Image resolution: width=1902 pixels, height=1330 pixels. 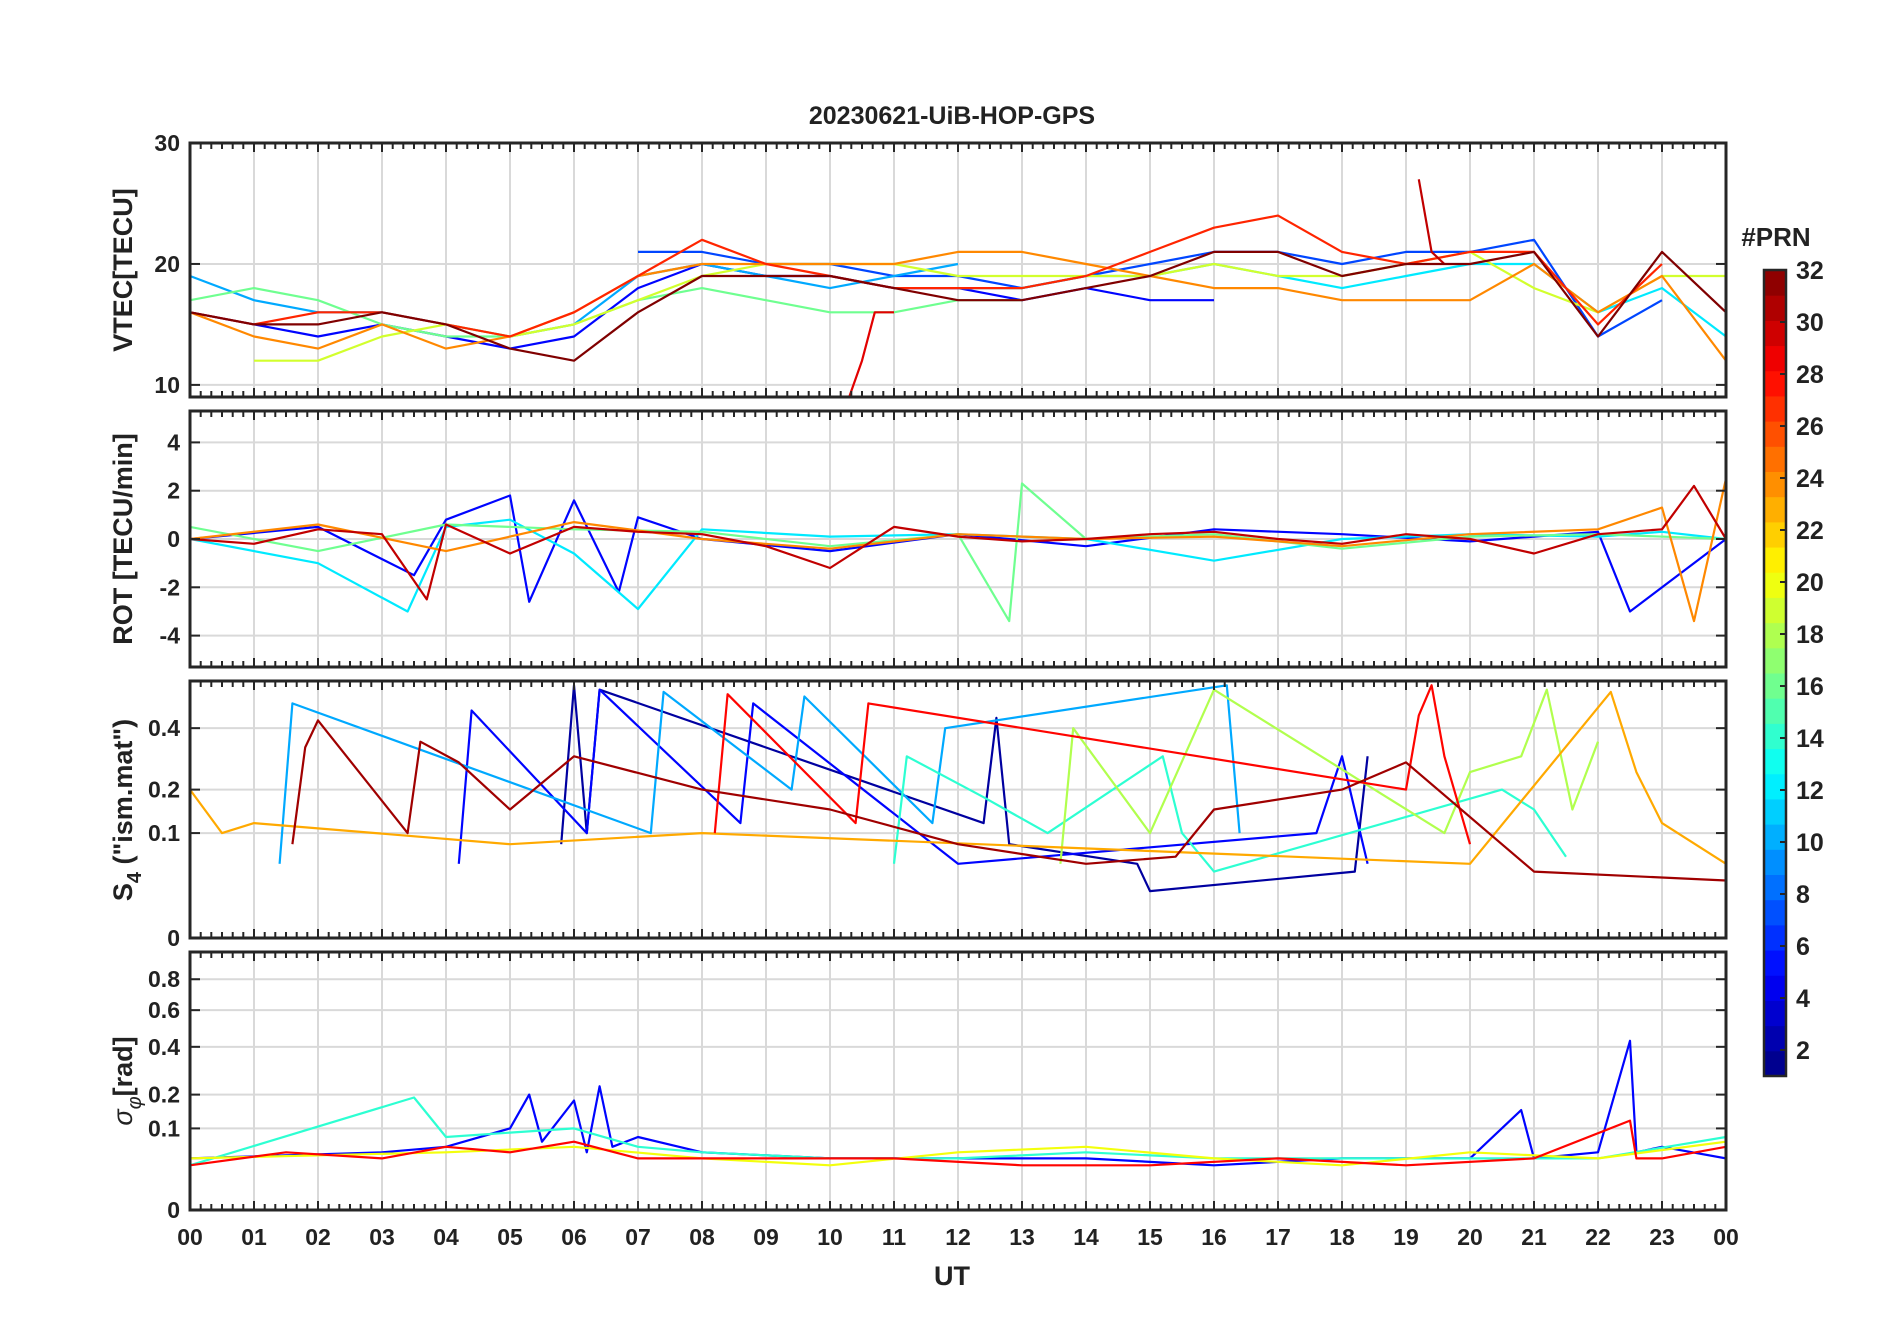 I want to click on x-tick-label: 13, so click(x=1022, y=1237).